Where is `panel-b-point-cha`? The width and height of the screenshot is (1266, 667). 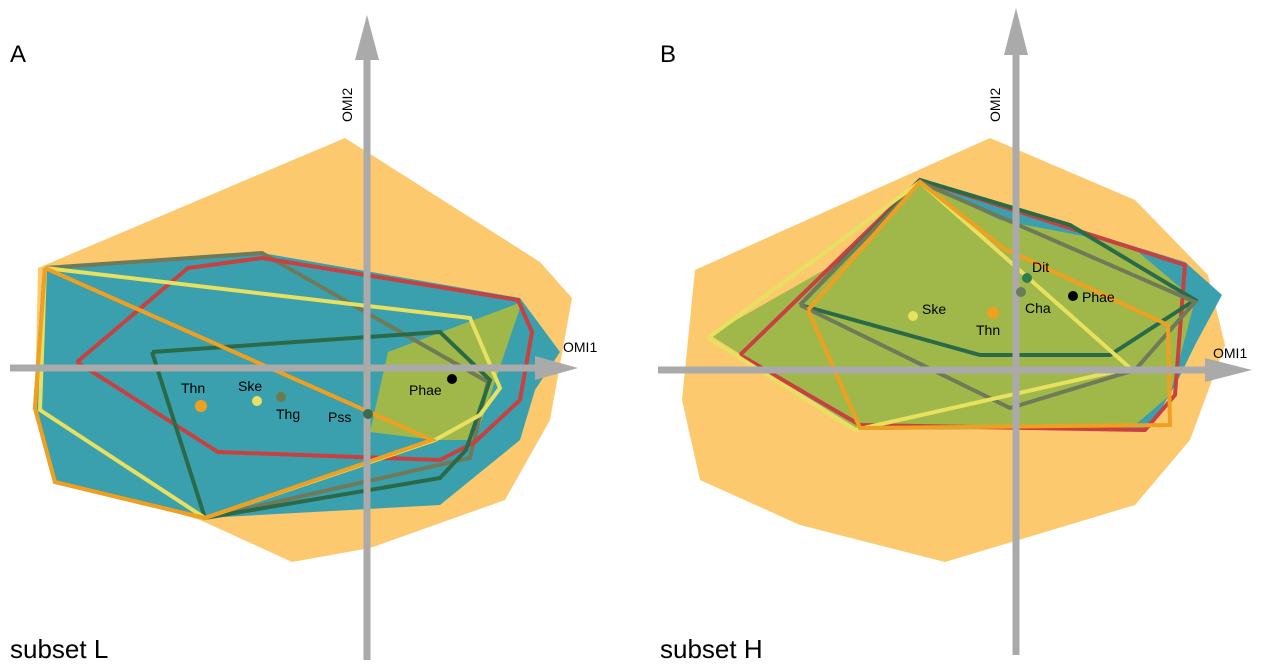 panel-b-point-cha is located at coordinates (1021, 292).